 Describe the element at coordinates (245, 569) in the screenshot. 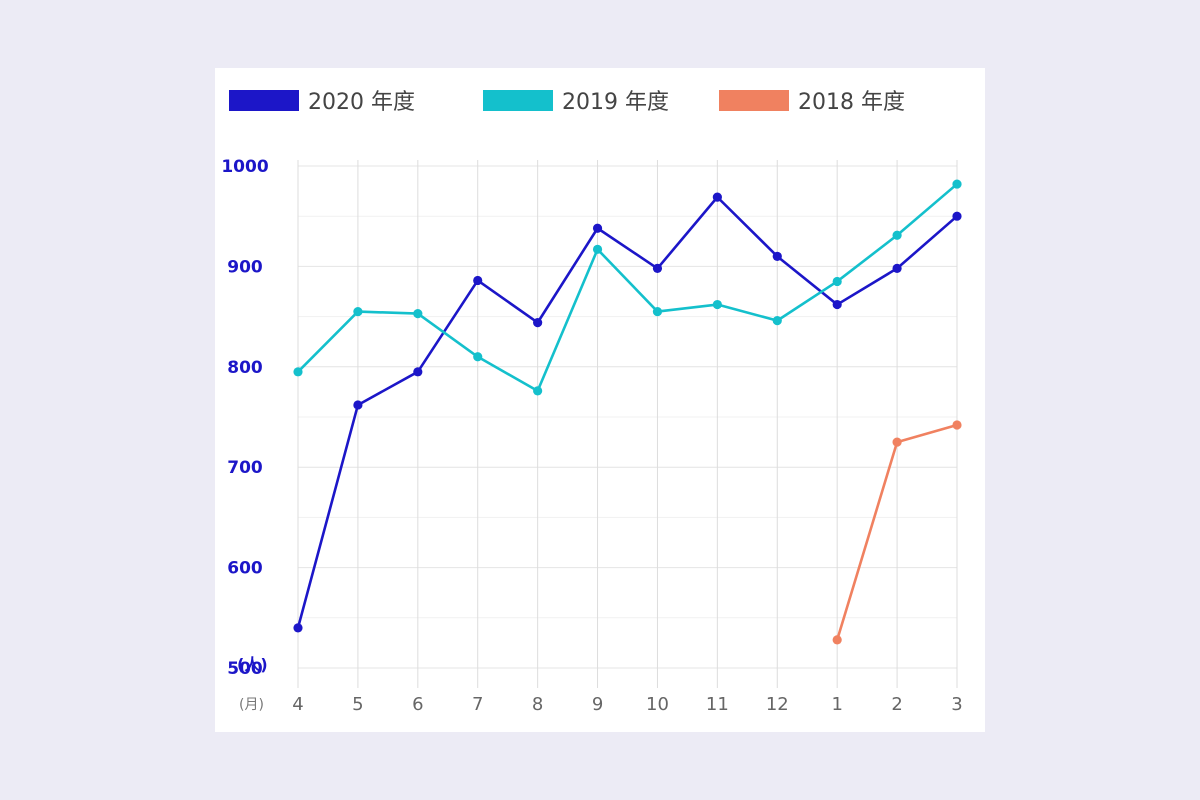

I see `y-tick-label: 600` at that location.